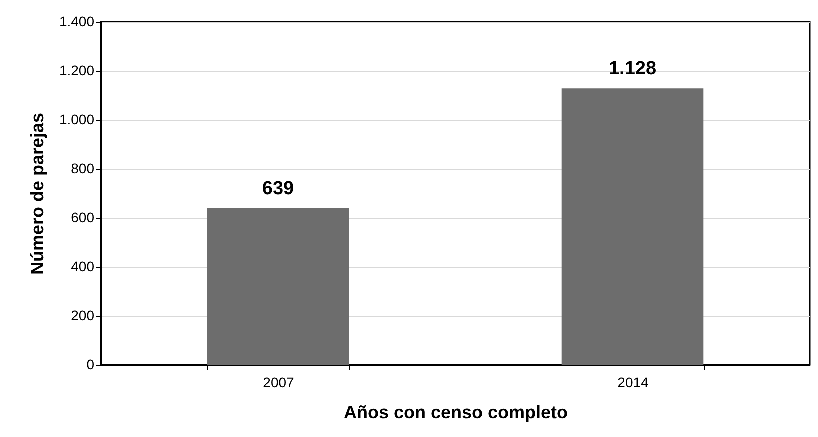 The width and height of the screenshot is (818, 437). What do you see at coordinates (77, 22) in the screenshot?
I see `y-tick-label: 1.400` at bounding box center [77, 22].